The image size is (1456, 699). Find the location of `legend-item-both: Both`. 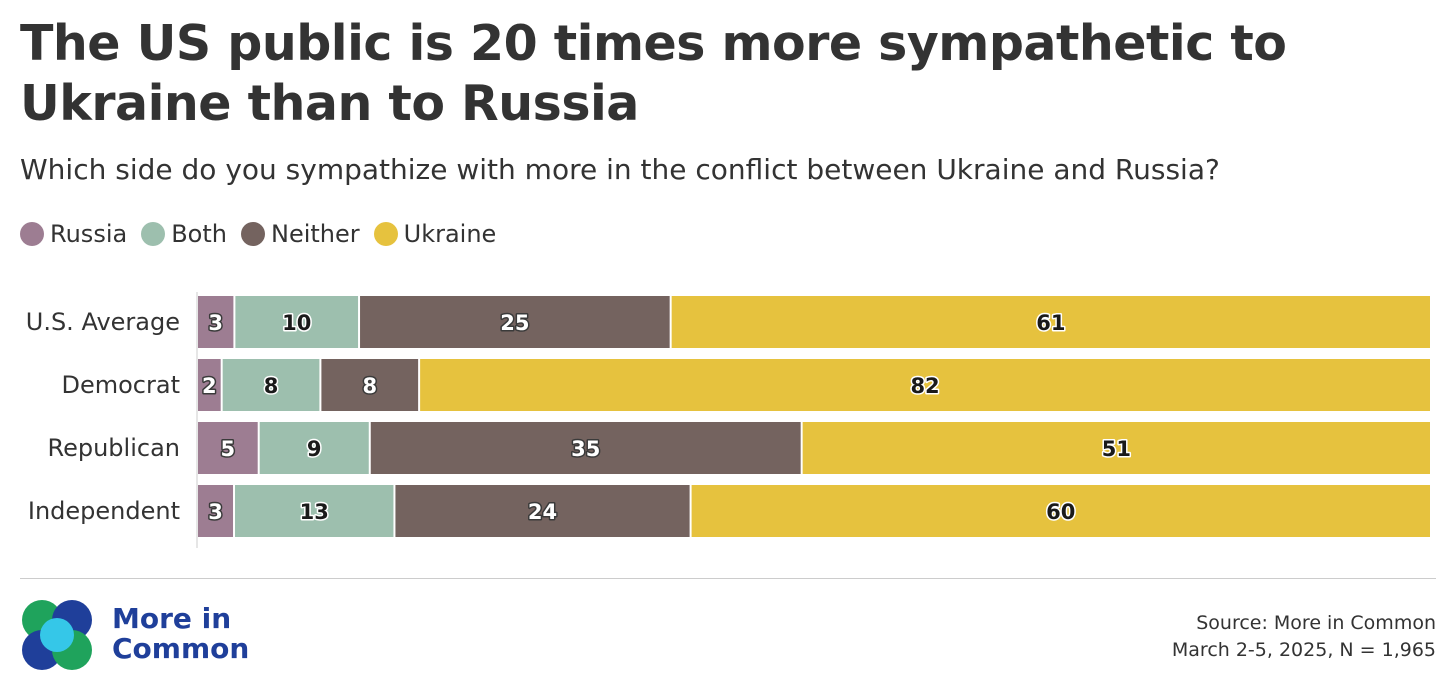

legend-item-both: Both is located at coordinates (184, 234).